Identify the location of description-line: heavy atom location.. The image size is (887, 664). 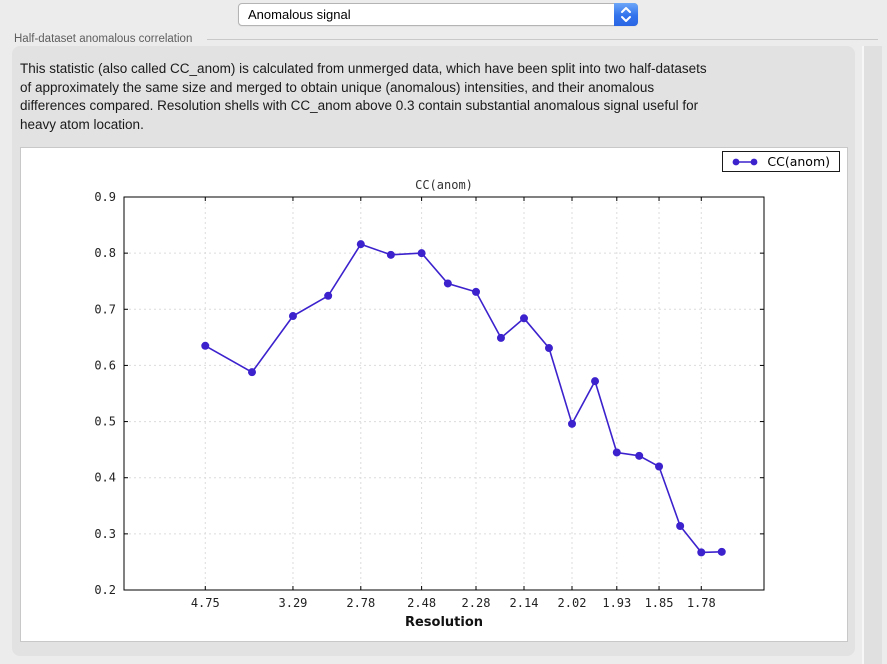
(82, 124).